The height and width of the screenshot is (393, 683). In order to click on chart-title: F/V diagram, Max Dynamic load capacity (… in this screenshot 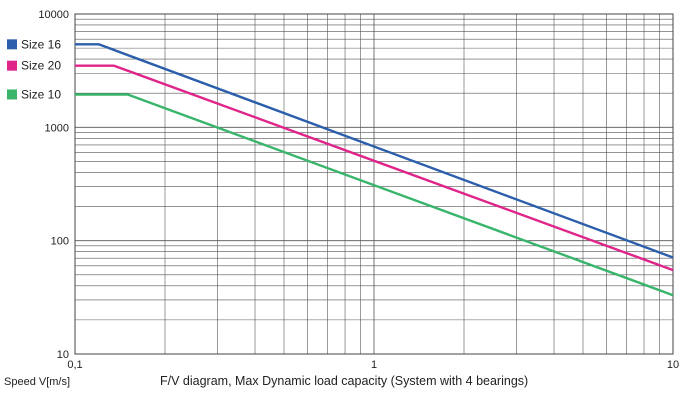, I will do `click(344, 381)`.